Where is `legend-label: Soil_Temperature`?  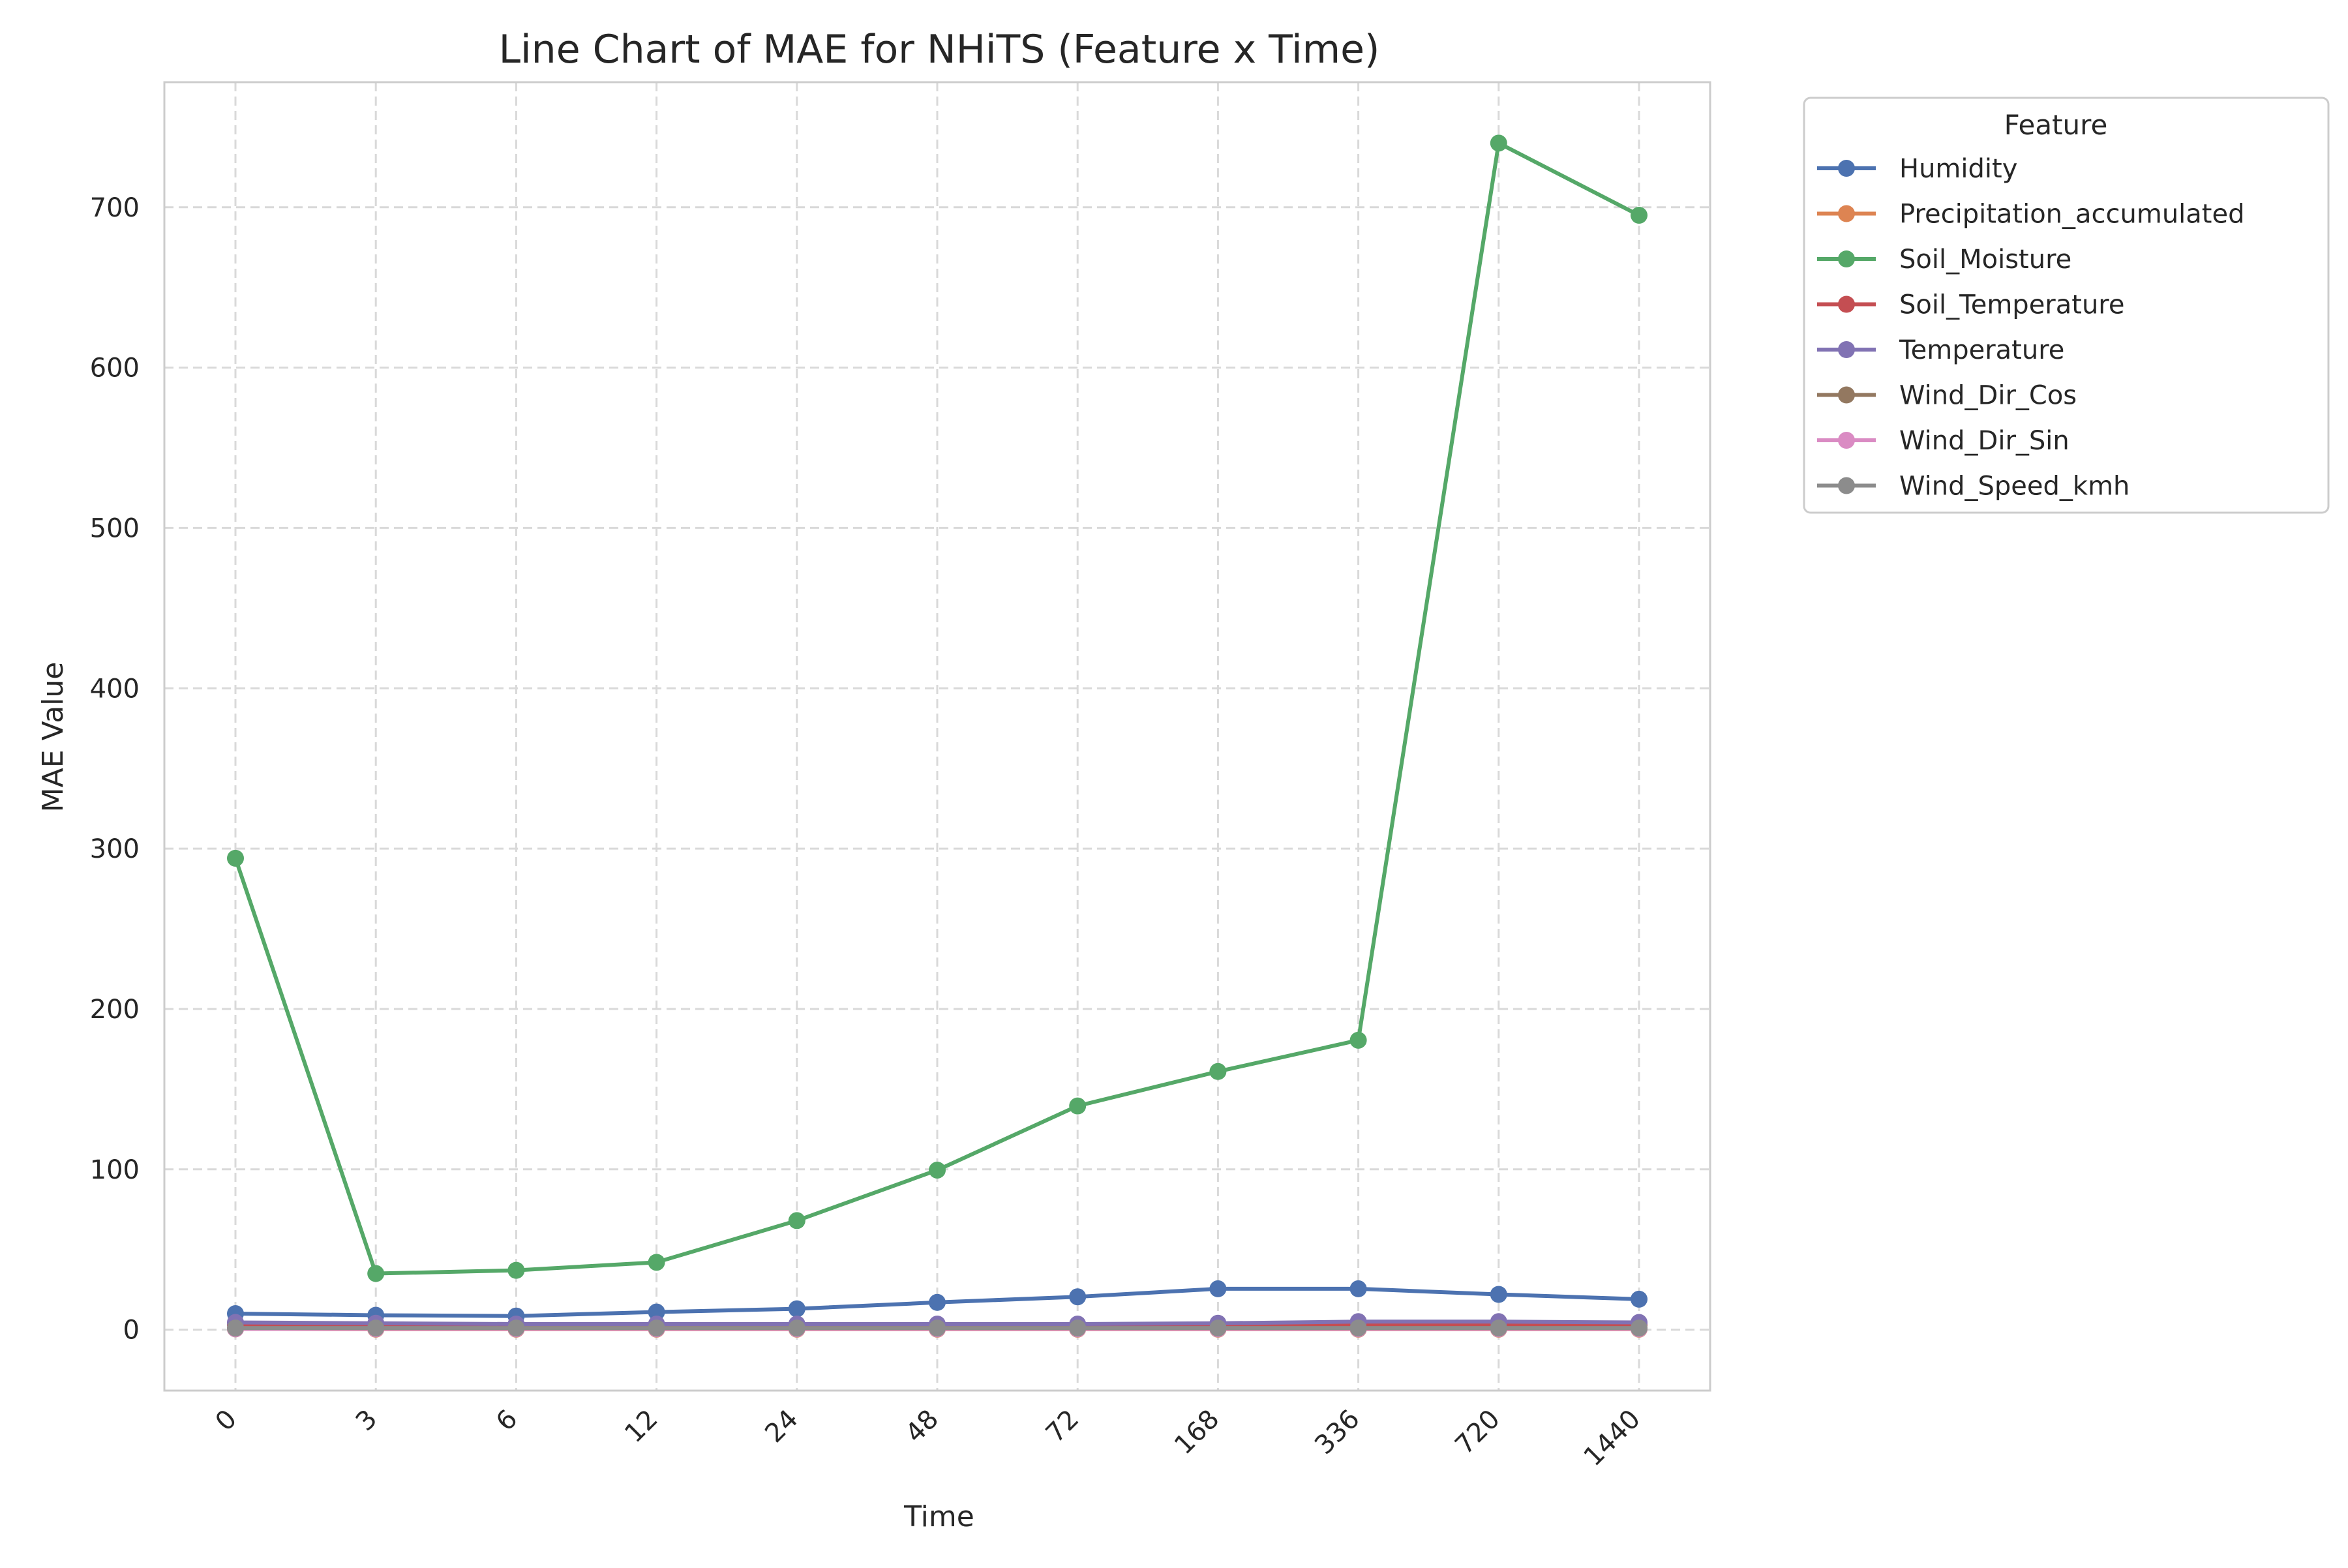
legend-label: Soil_Temperature is located at coordinates (2012, 305).